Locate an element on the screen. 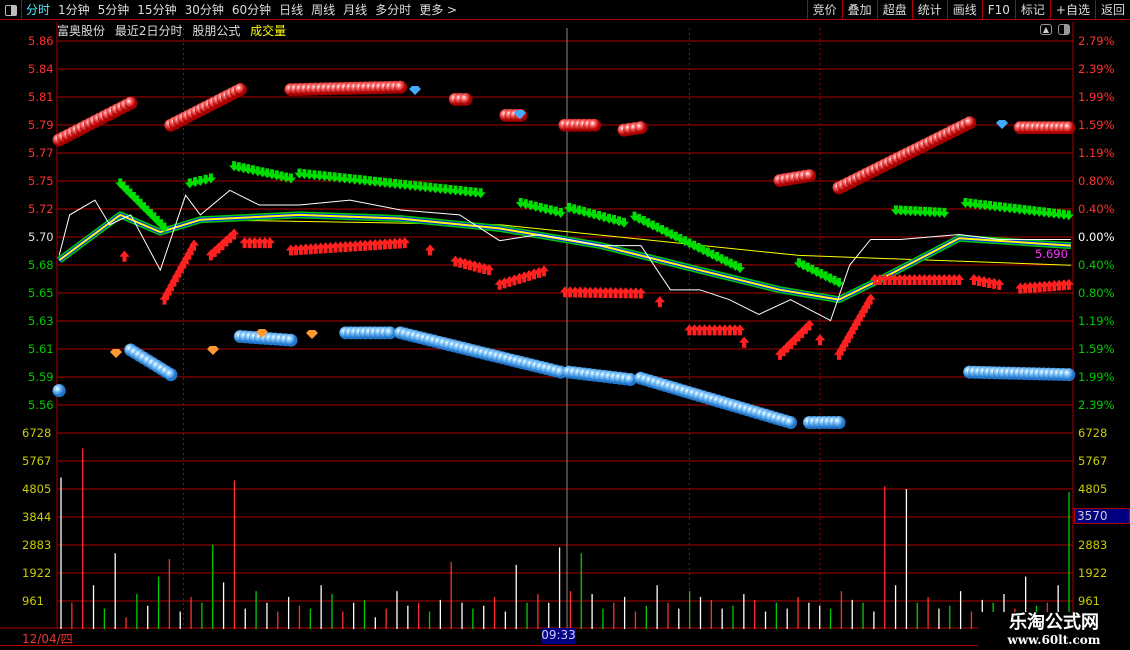 This screenshot has width=1130, height=650. toolbar-button: 竞价 is located at coordinates (824, 10).